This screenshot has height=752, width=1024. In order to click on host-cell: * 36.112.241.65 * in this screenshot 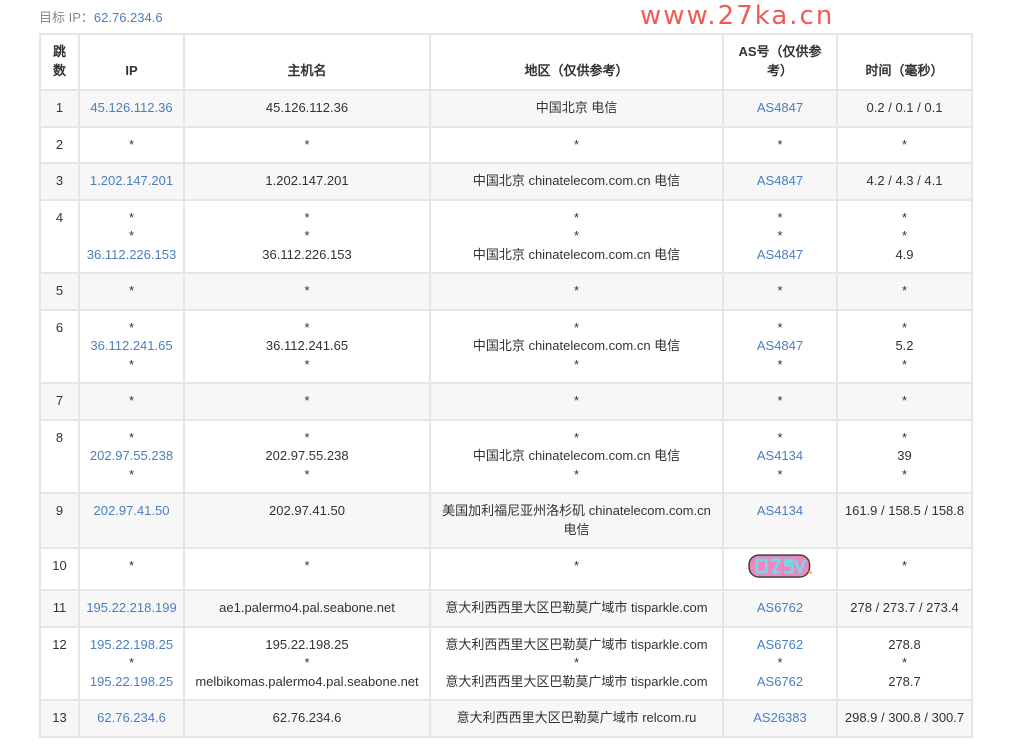, I will do `click(307, 346)`.